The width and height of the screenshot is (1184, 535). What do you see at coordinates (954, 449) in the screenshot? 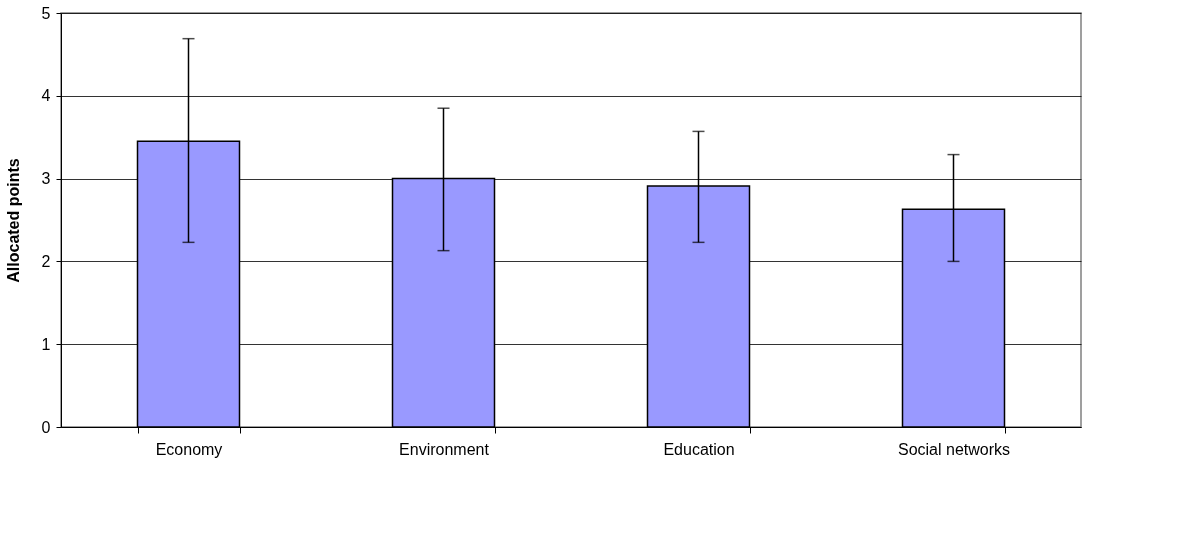
I see `x-tick-label: Social networks` at bounding box center [954, 449].